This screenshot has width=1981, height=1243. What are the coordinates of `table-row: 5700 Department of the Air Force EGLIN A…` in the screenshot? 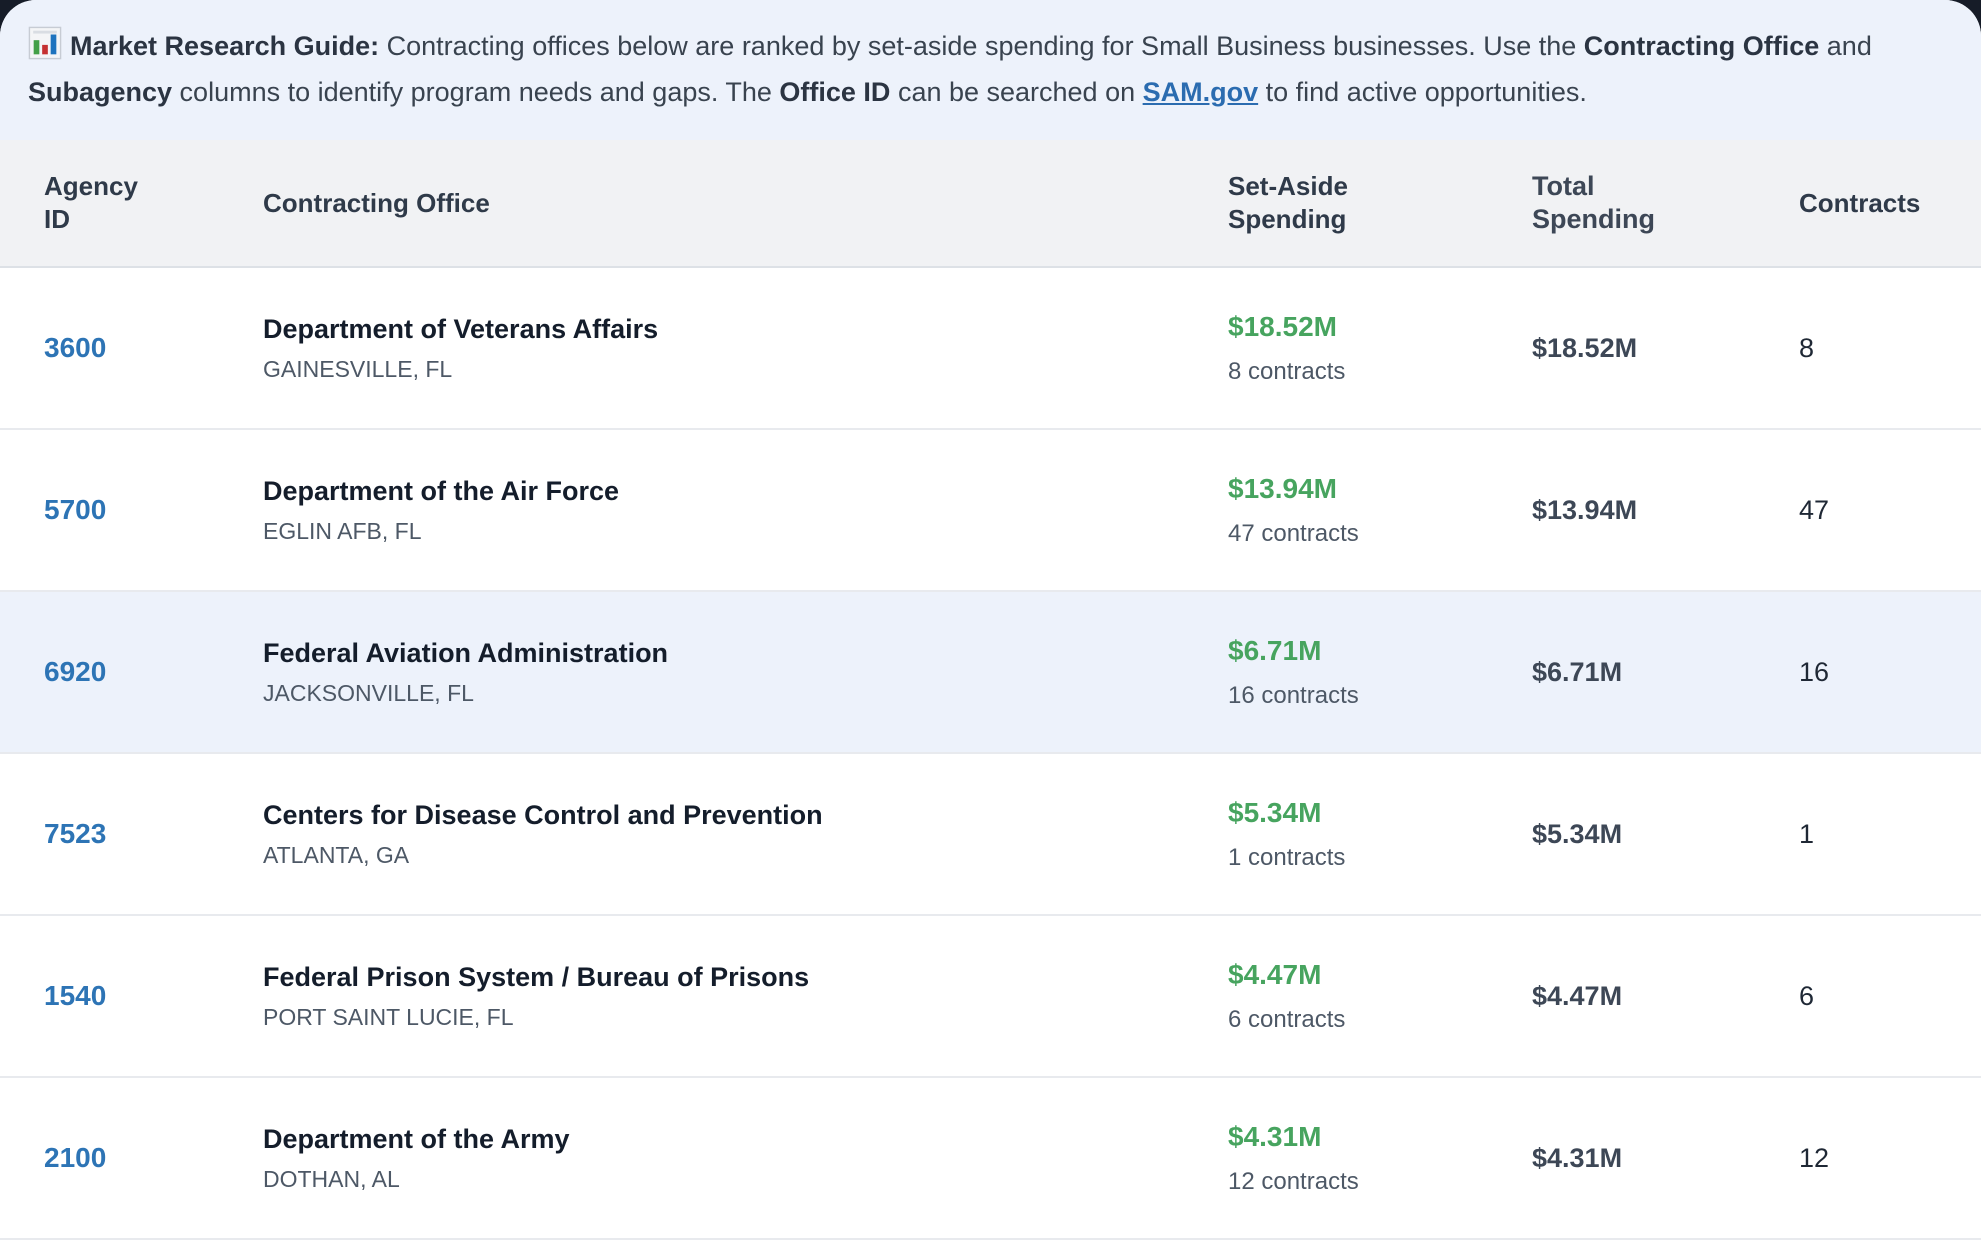 It's located at (990, 511).